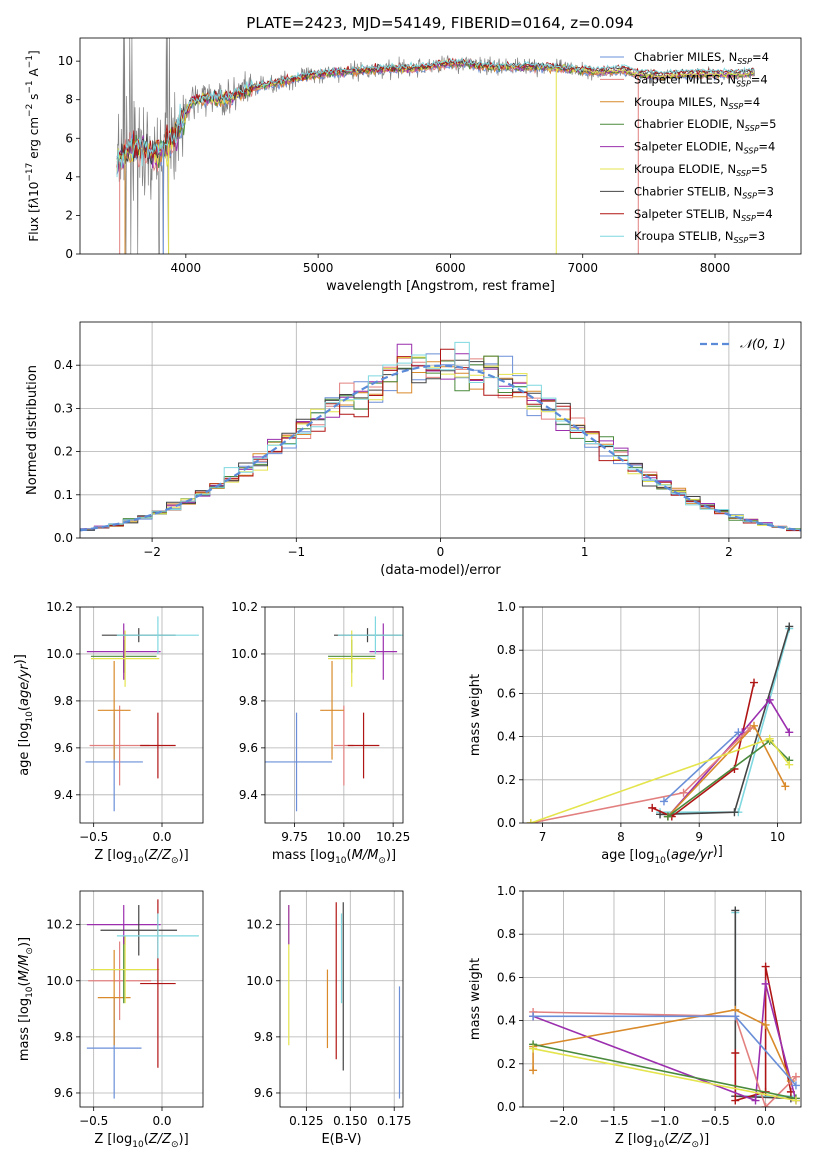 This screenshot has height=1174, width=819. What do you see at coordinates (306, 1121) in the screenshot?
I see `x-tick-label: 0.125` at bounding box center [306, 1121].